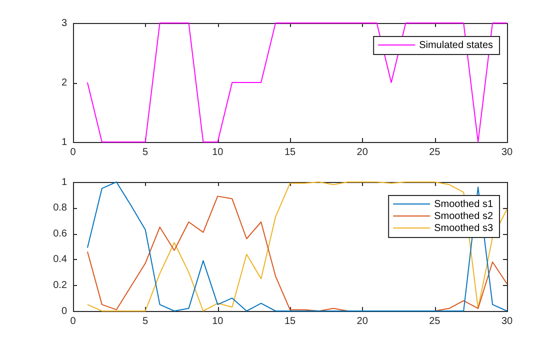  Describe the element at coordinates (60, 285) in the screenshot. I see `y-tick-label: 0.2` at that location.